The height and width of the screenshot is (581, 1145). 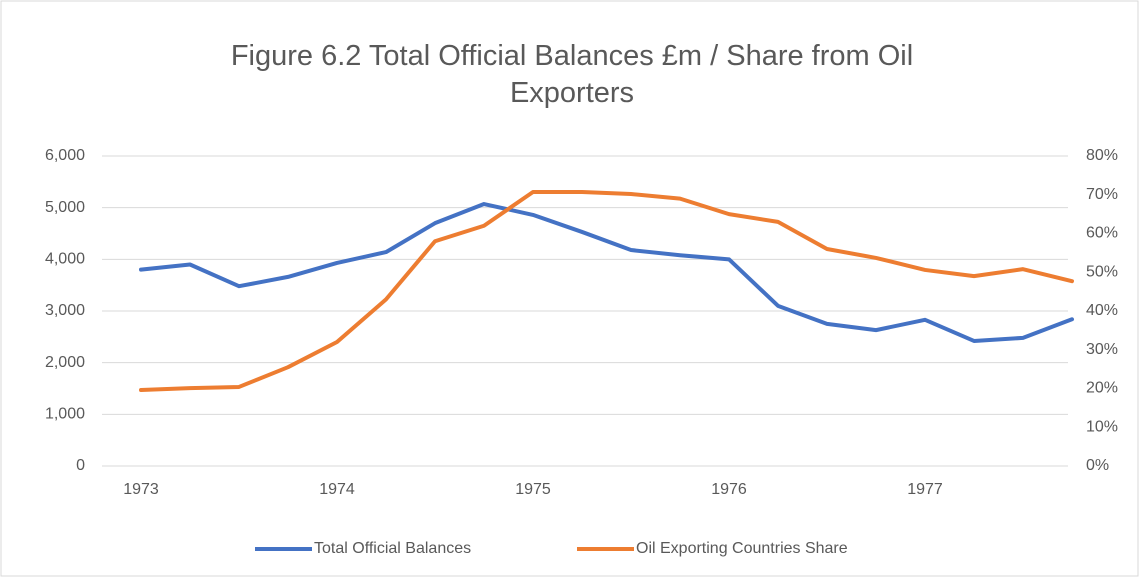 What do you see at coordinates (729, 489) in the screenshot?
I see `x-tick-label: 1976` at bounding box center [729, 489].